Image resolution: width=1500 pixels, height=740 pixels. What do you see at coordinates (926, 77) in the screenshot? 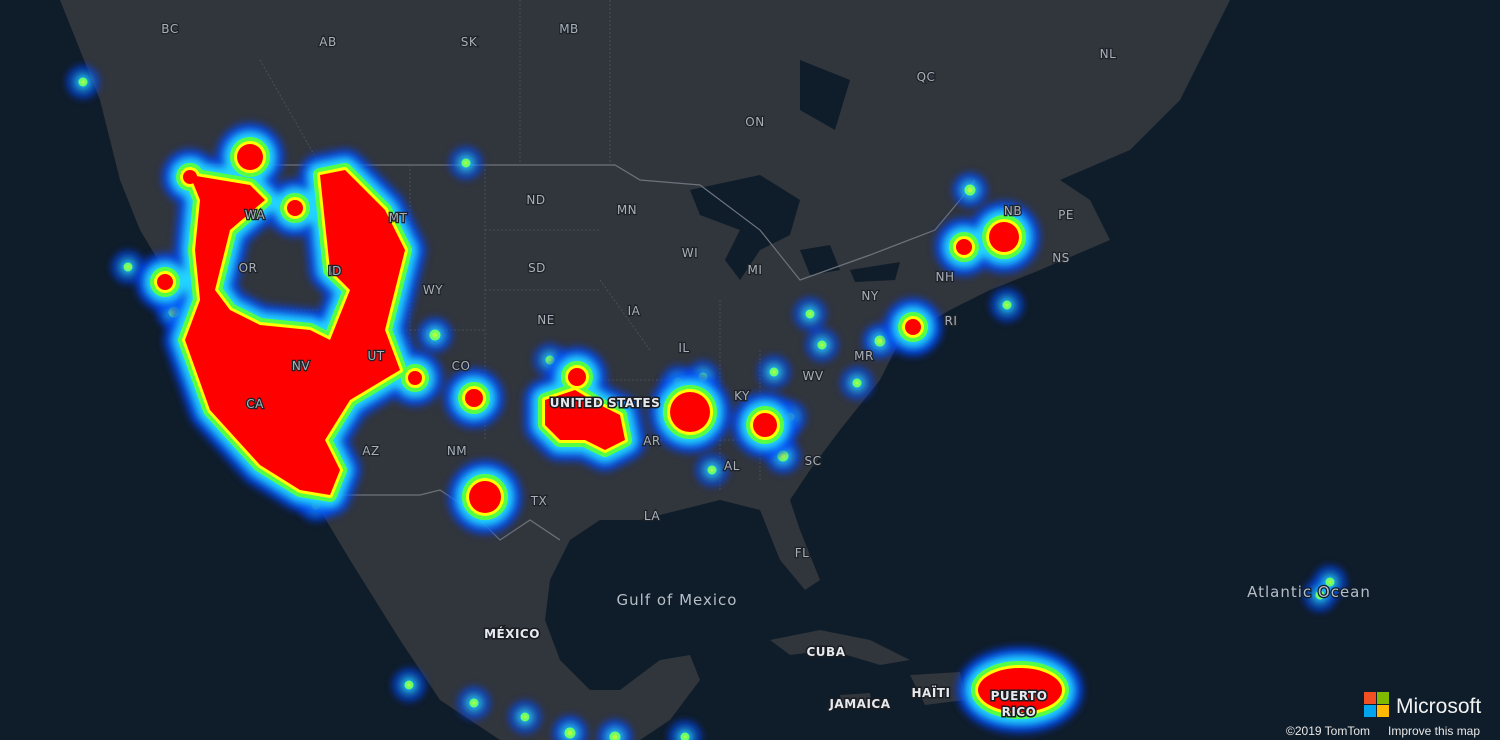
I see `region-label: QC` at bounding box center [926, 77].